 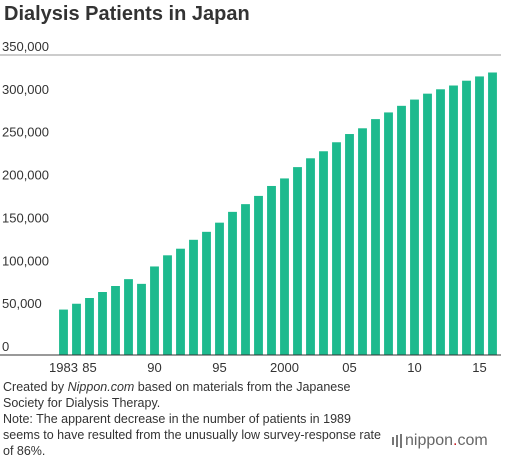 What do you see at coordinates (101, 387) in the screenshot?
I see `source-name: Nippon.com` at bounding box center [101, 387].